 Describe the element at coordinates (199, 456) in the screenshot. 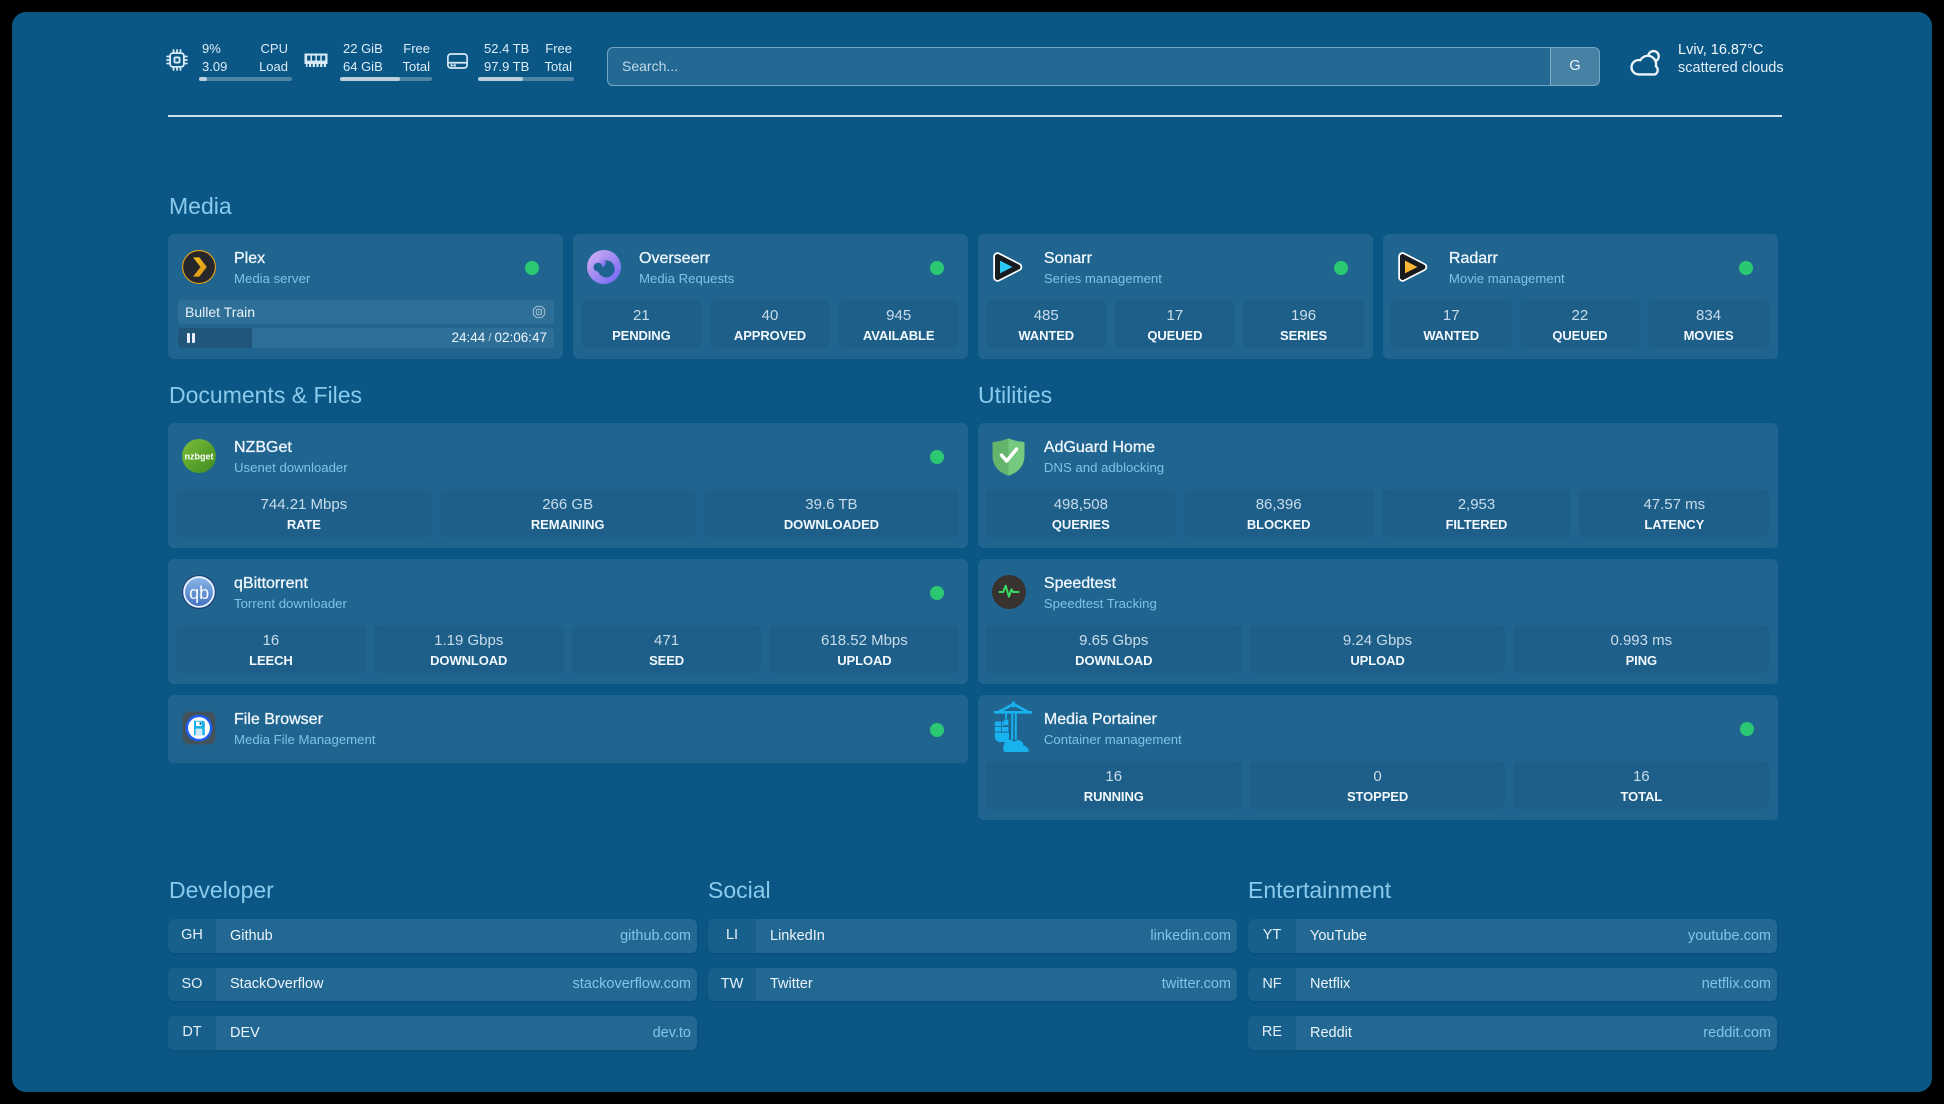

I see `svg-text: nzbget` at that location.